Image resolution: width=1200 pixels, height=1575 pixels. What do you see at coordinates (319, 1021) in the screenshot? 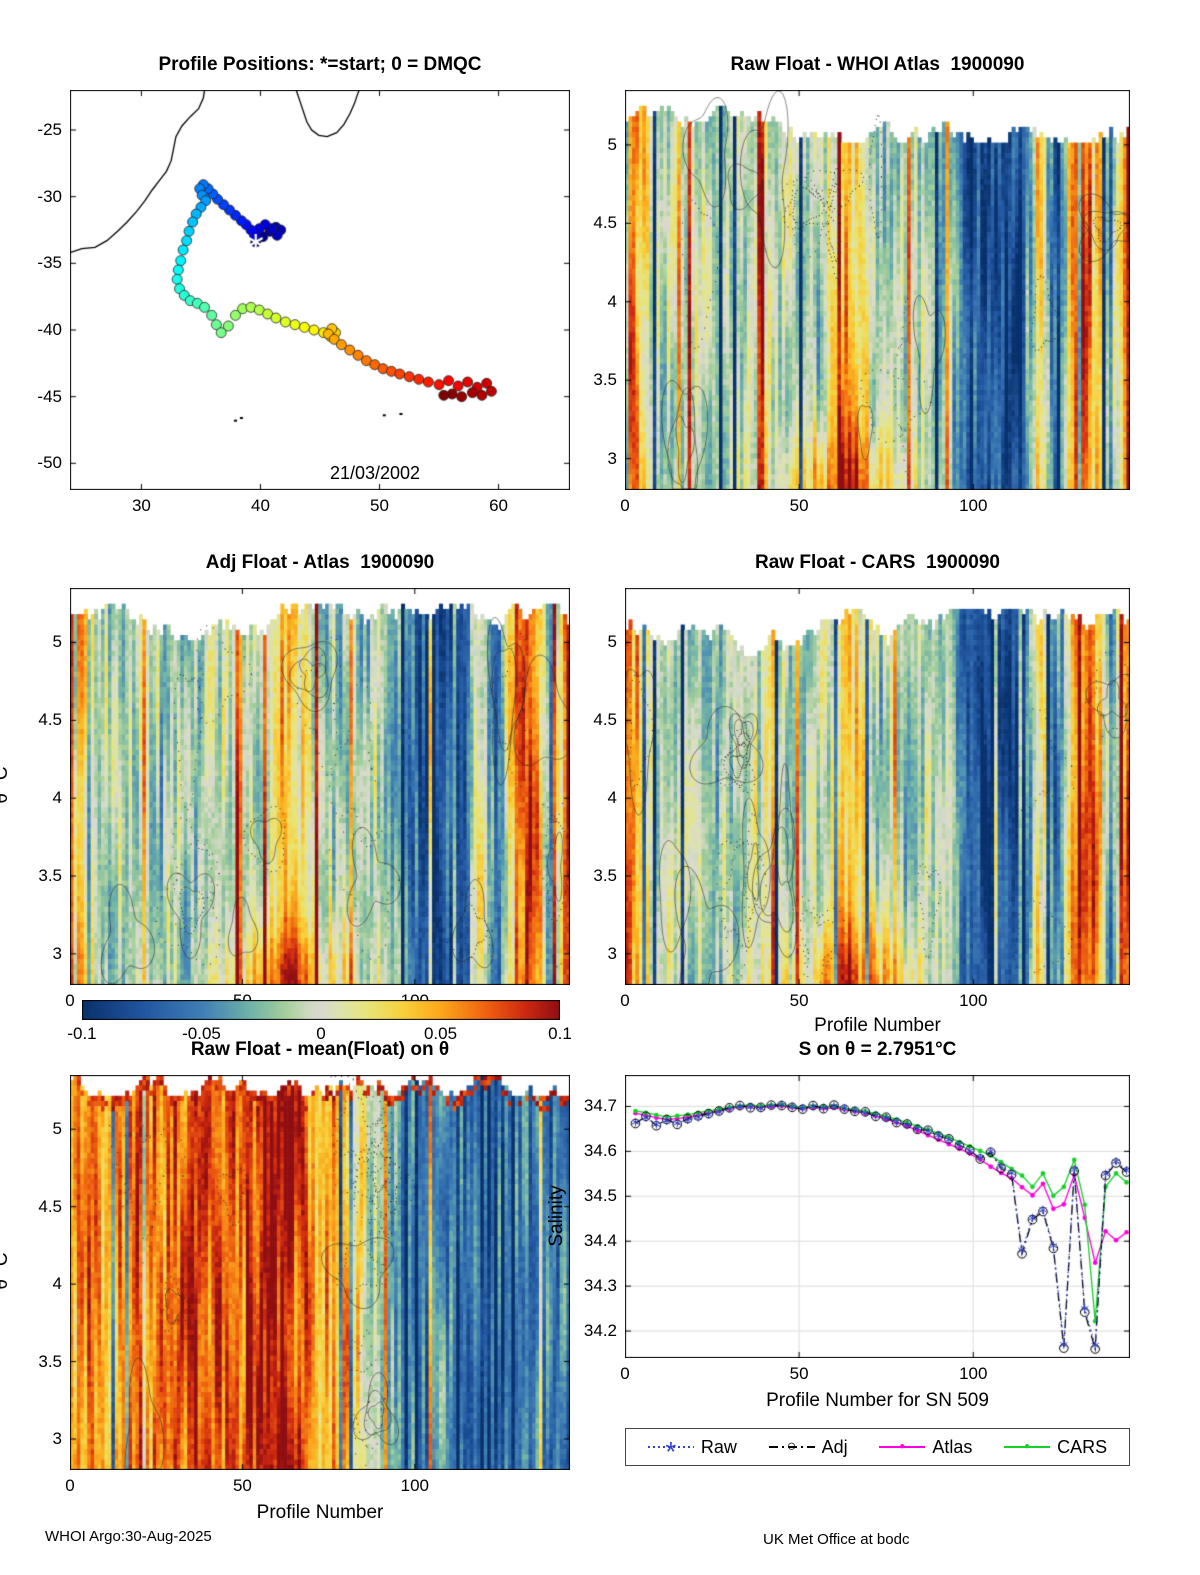
I see `colorbar: -0.1 -0.05 0 0.05 0.1` at bounding box center [319, 1021].